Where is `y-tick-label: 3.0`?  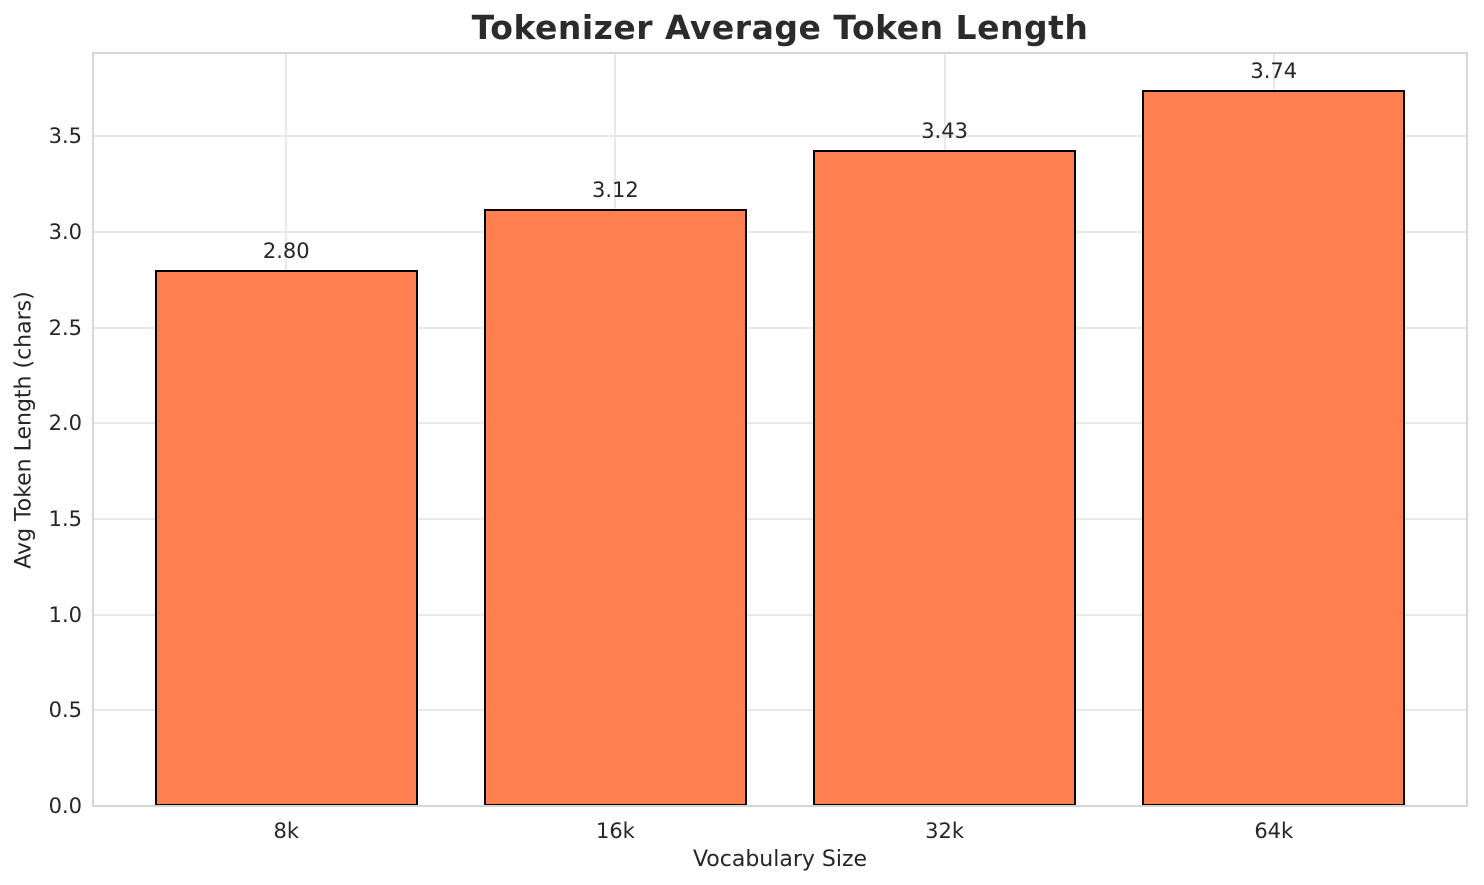 y-tick-label: 3.0 is located at coordinates (65, 231).